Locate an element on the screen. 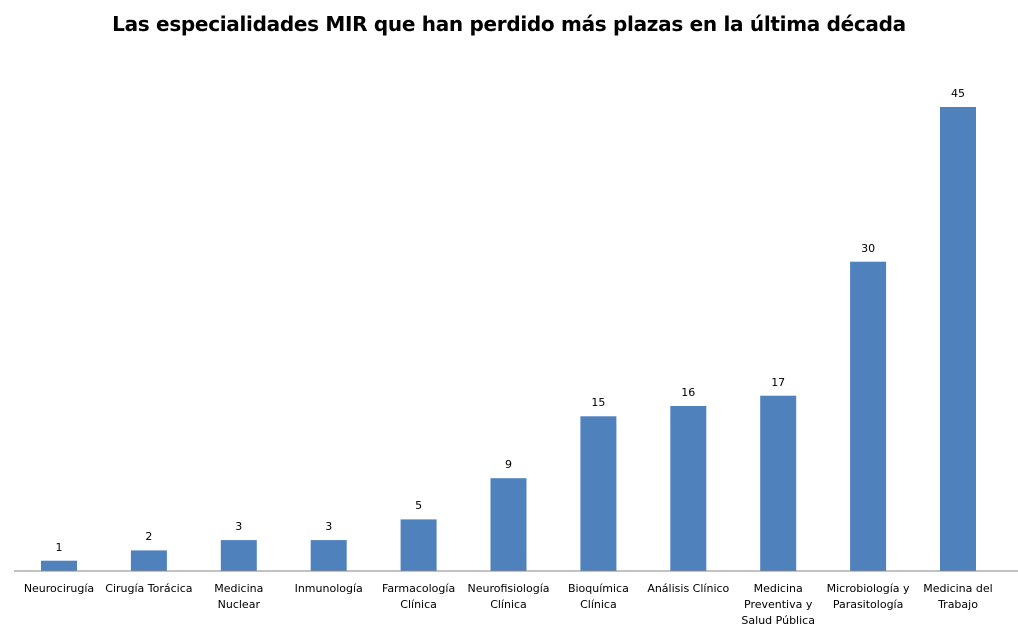  category-label-2: Medicina Nuclear is located at coordinates (239, 597).